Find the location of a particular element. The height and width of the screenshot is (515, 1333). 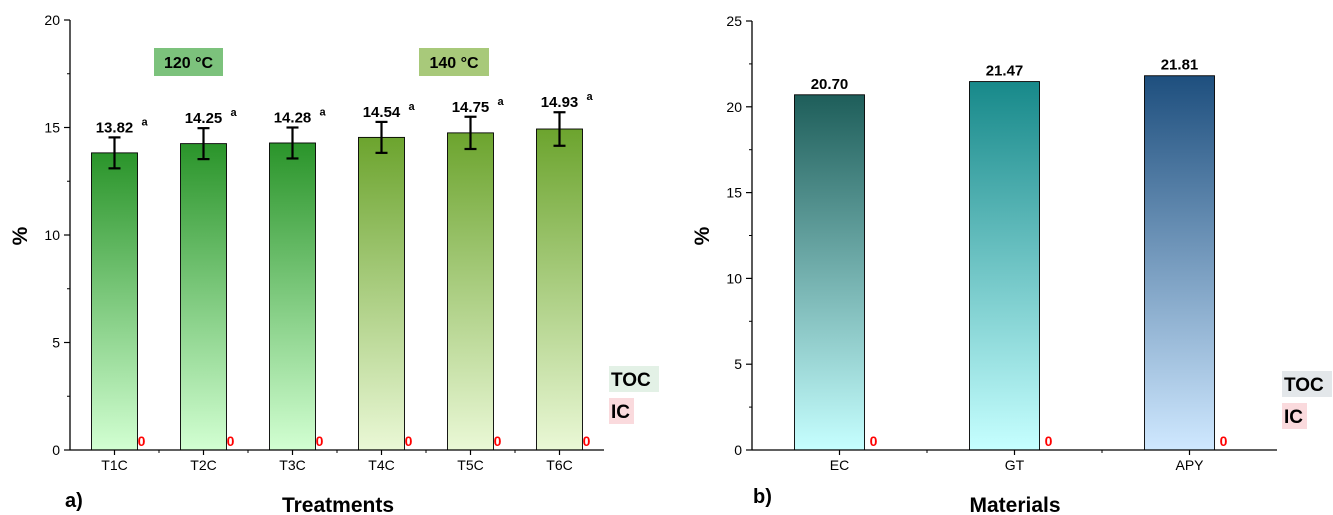

toc-value-label: 20.70 is located at coordinates (830, 84).